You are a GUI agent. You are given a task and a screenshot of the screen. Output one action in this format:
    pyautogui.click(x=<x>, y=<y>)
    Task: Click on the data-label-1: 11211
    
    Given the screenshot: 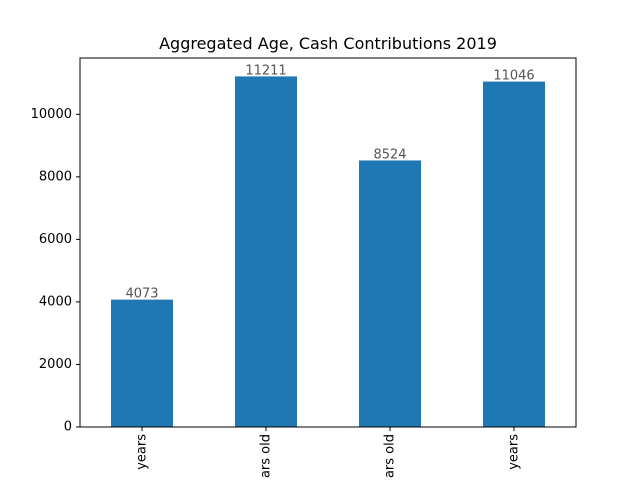 What is the action you would take?
    pyautogui.click(x=265, y=70)
    